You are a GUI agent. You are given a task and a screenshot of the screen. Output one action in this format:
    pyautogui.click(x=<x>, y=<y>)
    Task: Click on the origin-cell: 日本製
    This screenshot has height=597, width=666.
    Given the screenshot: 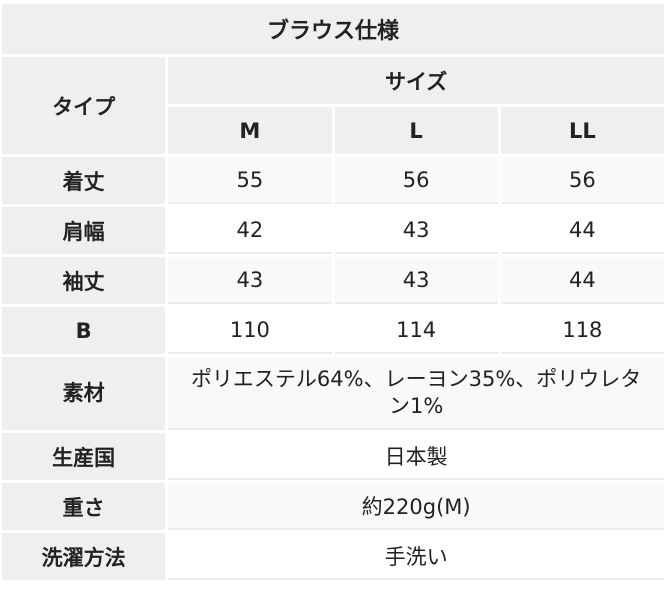 What is the action you would take?
    pyautogui.click(x=416, y=456)
    